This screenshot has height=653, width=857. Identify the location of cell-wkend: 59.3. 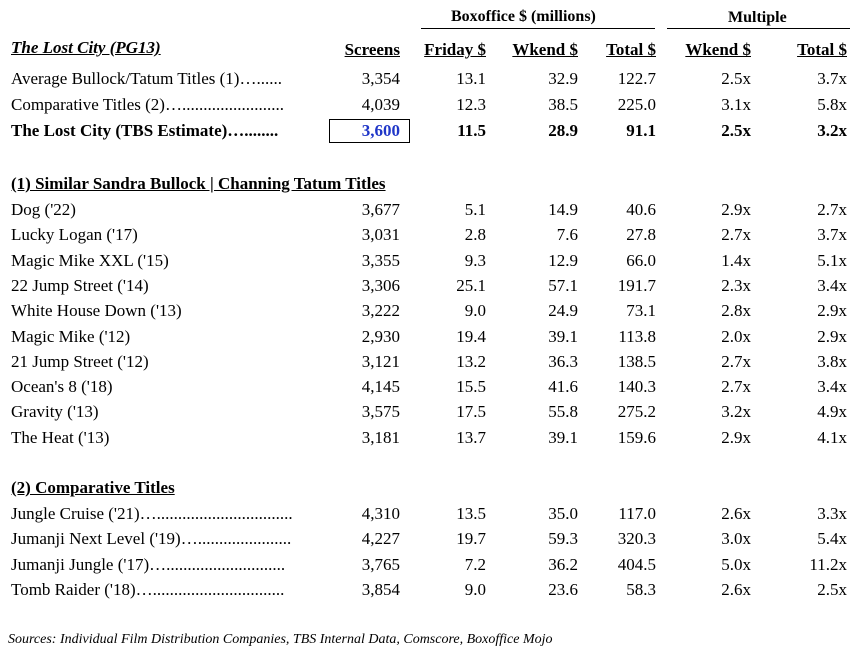
(563, 539).